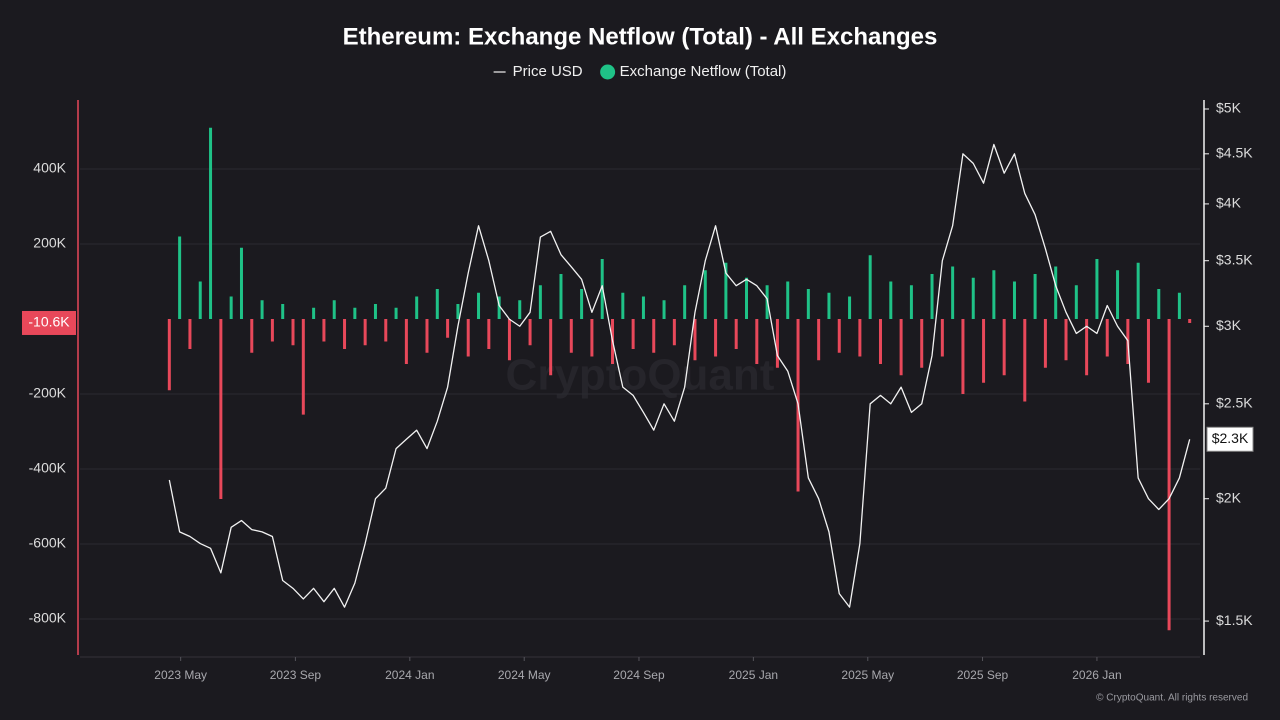 The height and width of the screenshot is (720, 1280). What do you see at coordinates (1234, 620) in the screenshot?
I see `y2-tick-label: $1.5K` at bounding box center [1234, 620].